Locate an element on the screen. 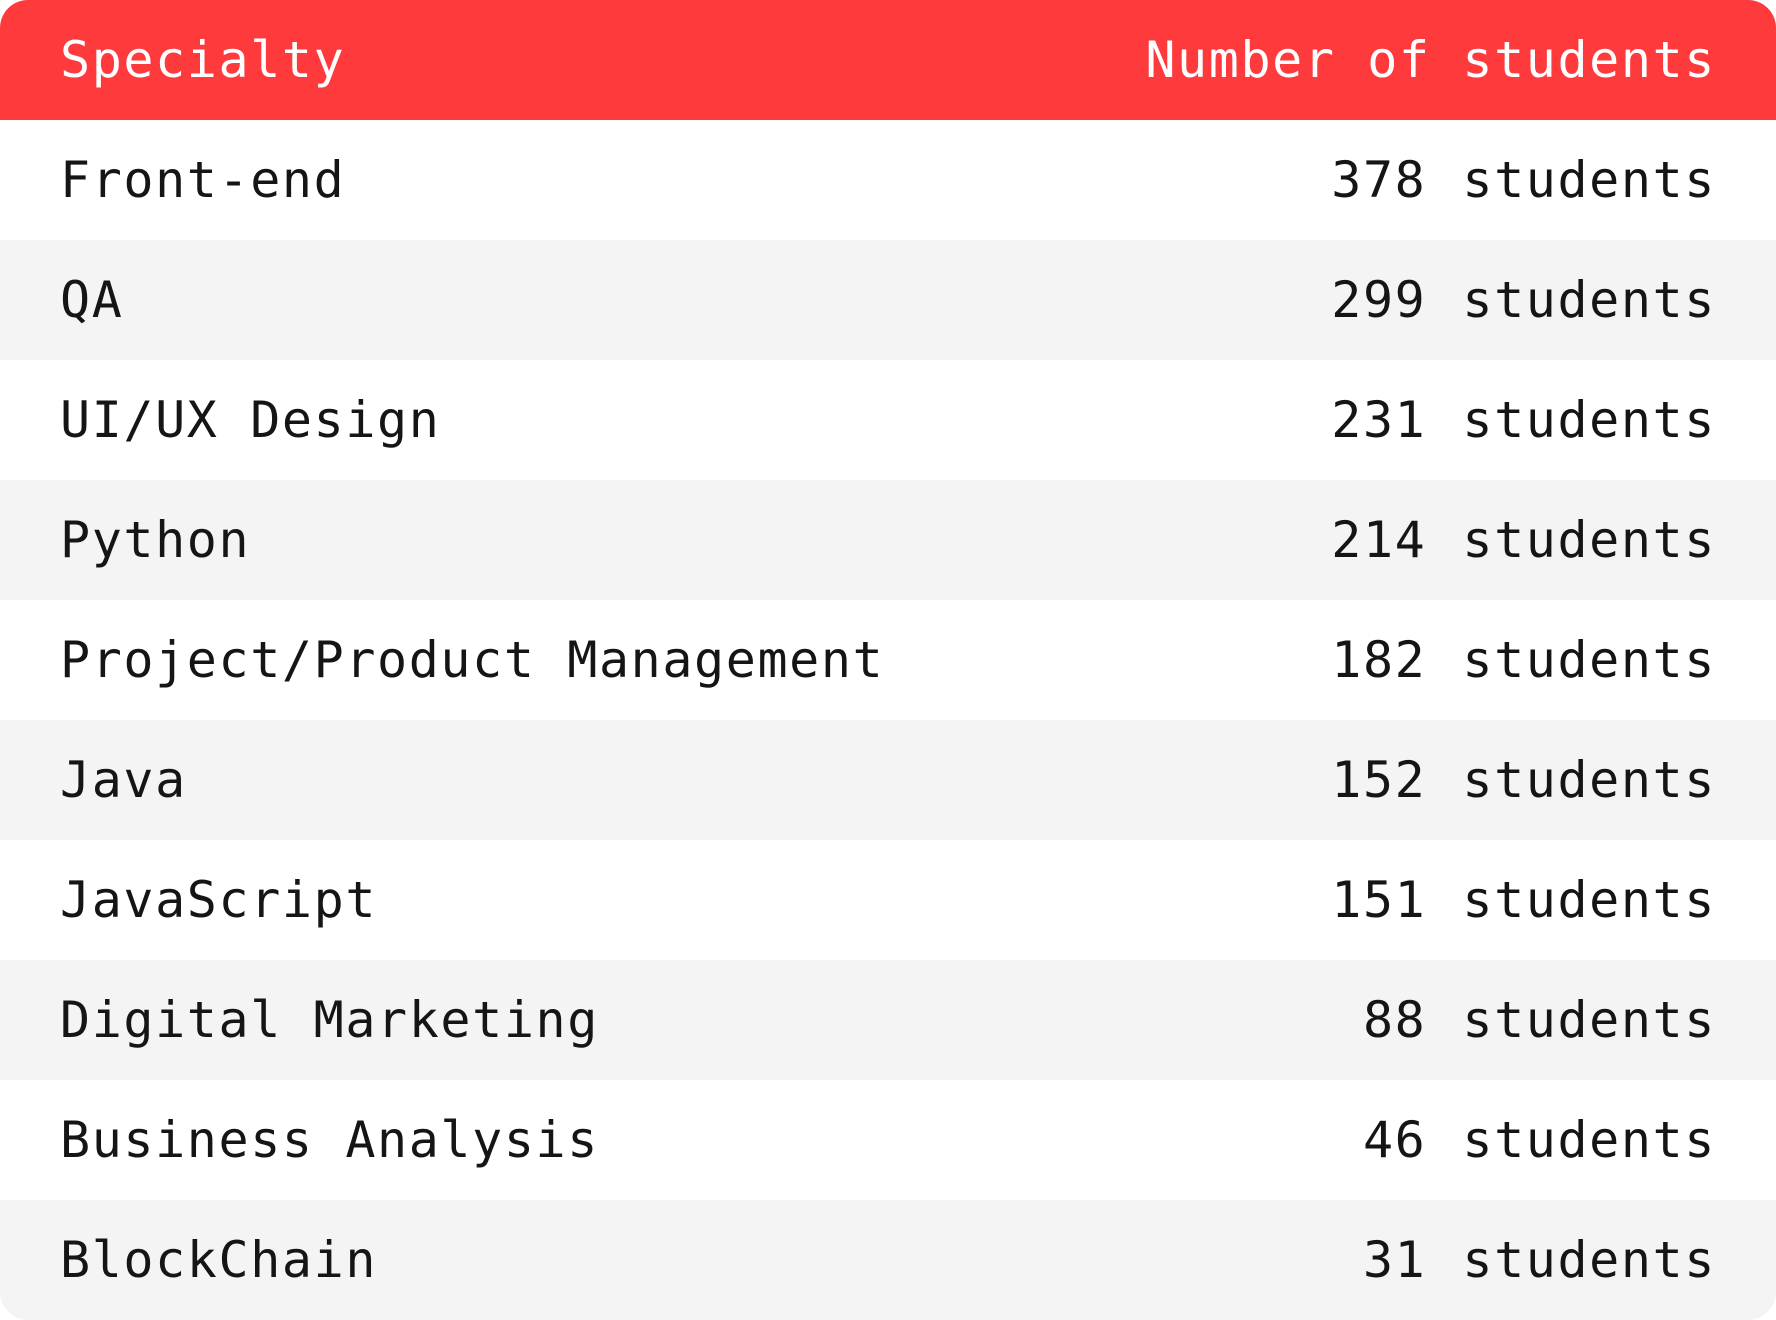 This screenshot has height=1320, width=1776. count-cell: 31 students is located at coordinates (1523, 1260).